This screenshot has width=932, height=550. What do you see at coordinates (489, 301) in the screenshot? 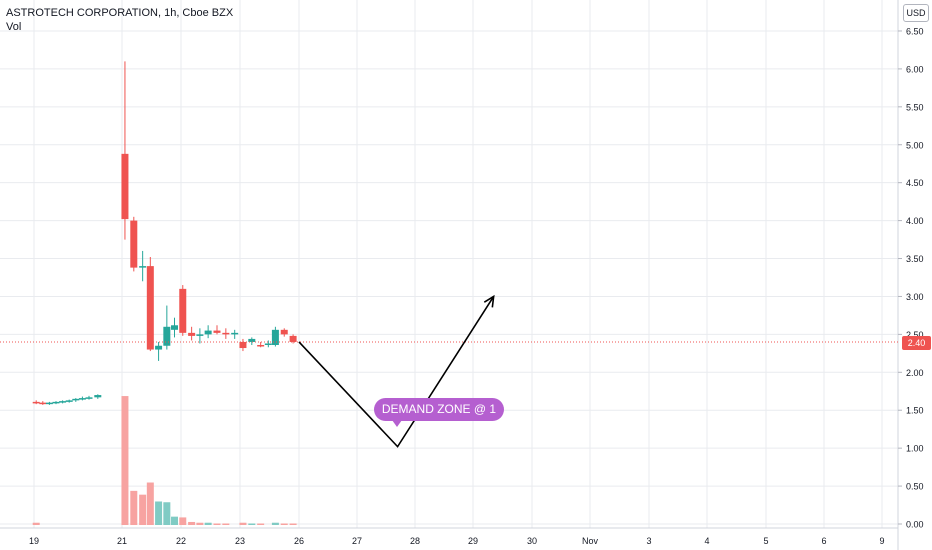
I see `projection-arrowhead` at bounding box center [489, 301].